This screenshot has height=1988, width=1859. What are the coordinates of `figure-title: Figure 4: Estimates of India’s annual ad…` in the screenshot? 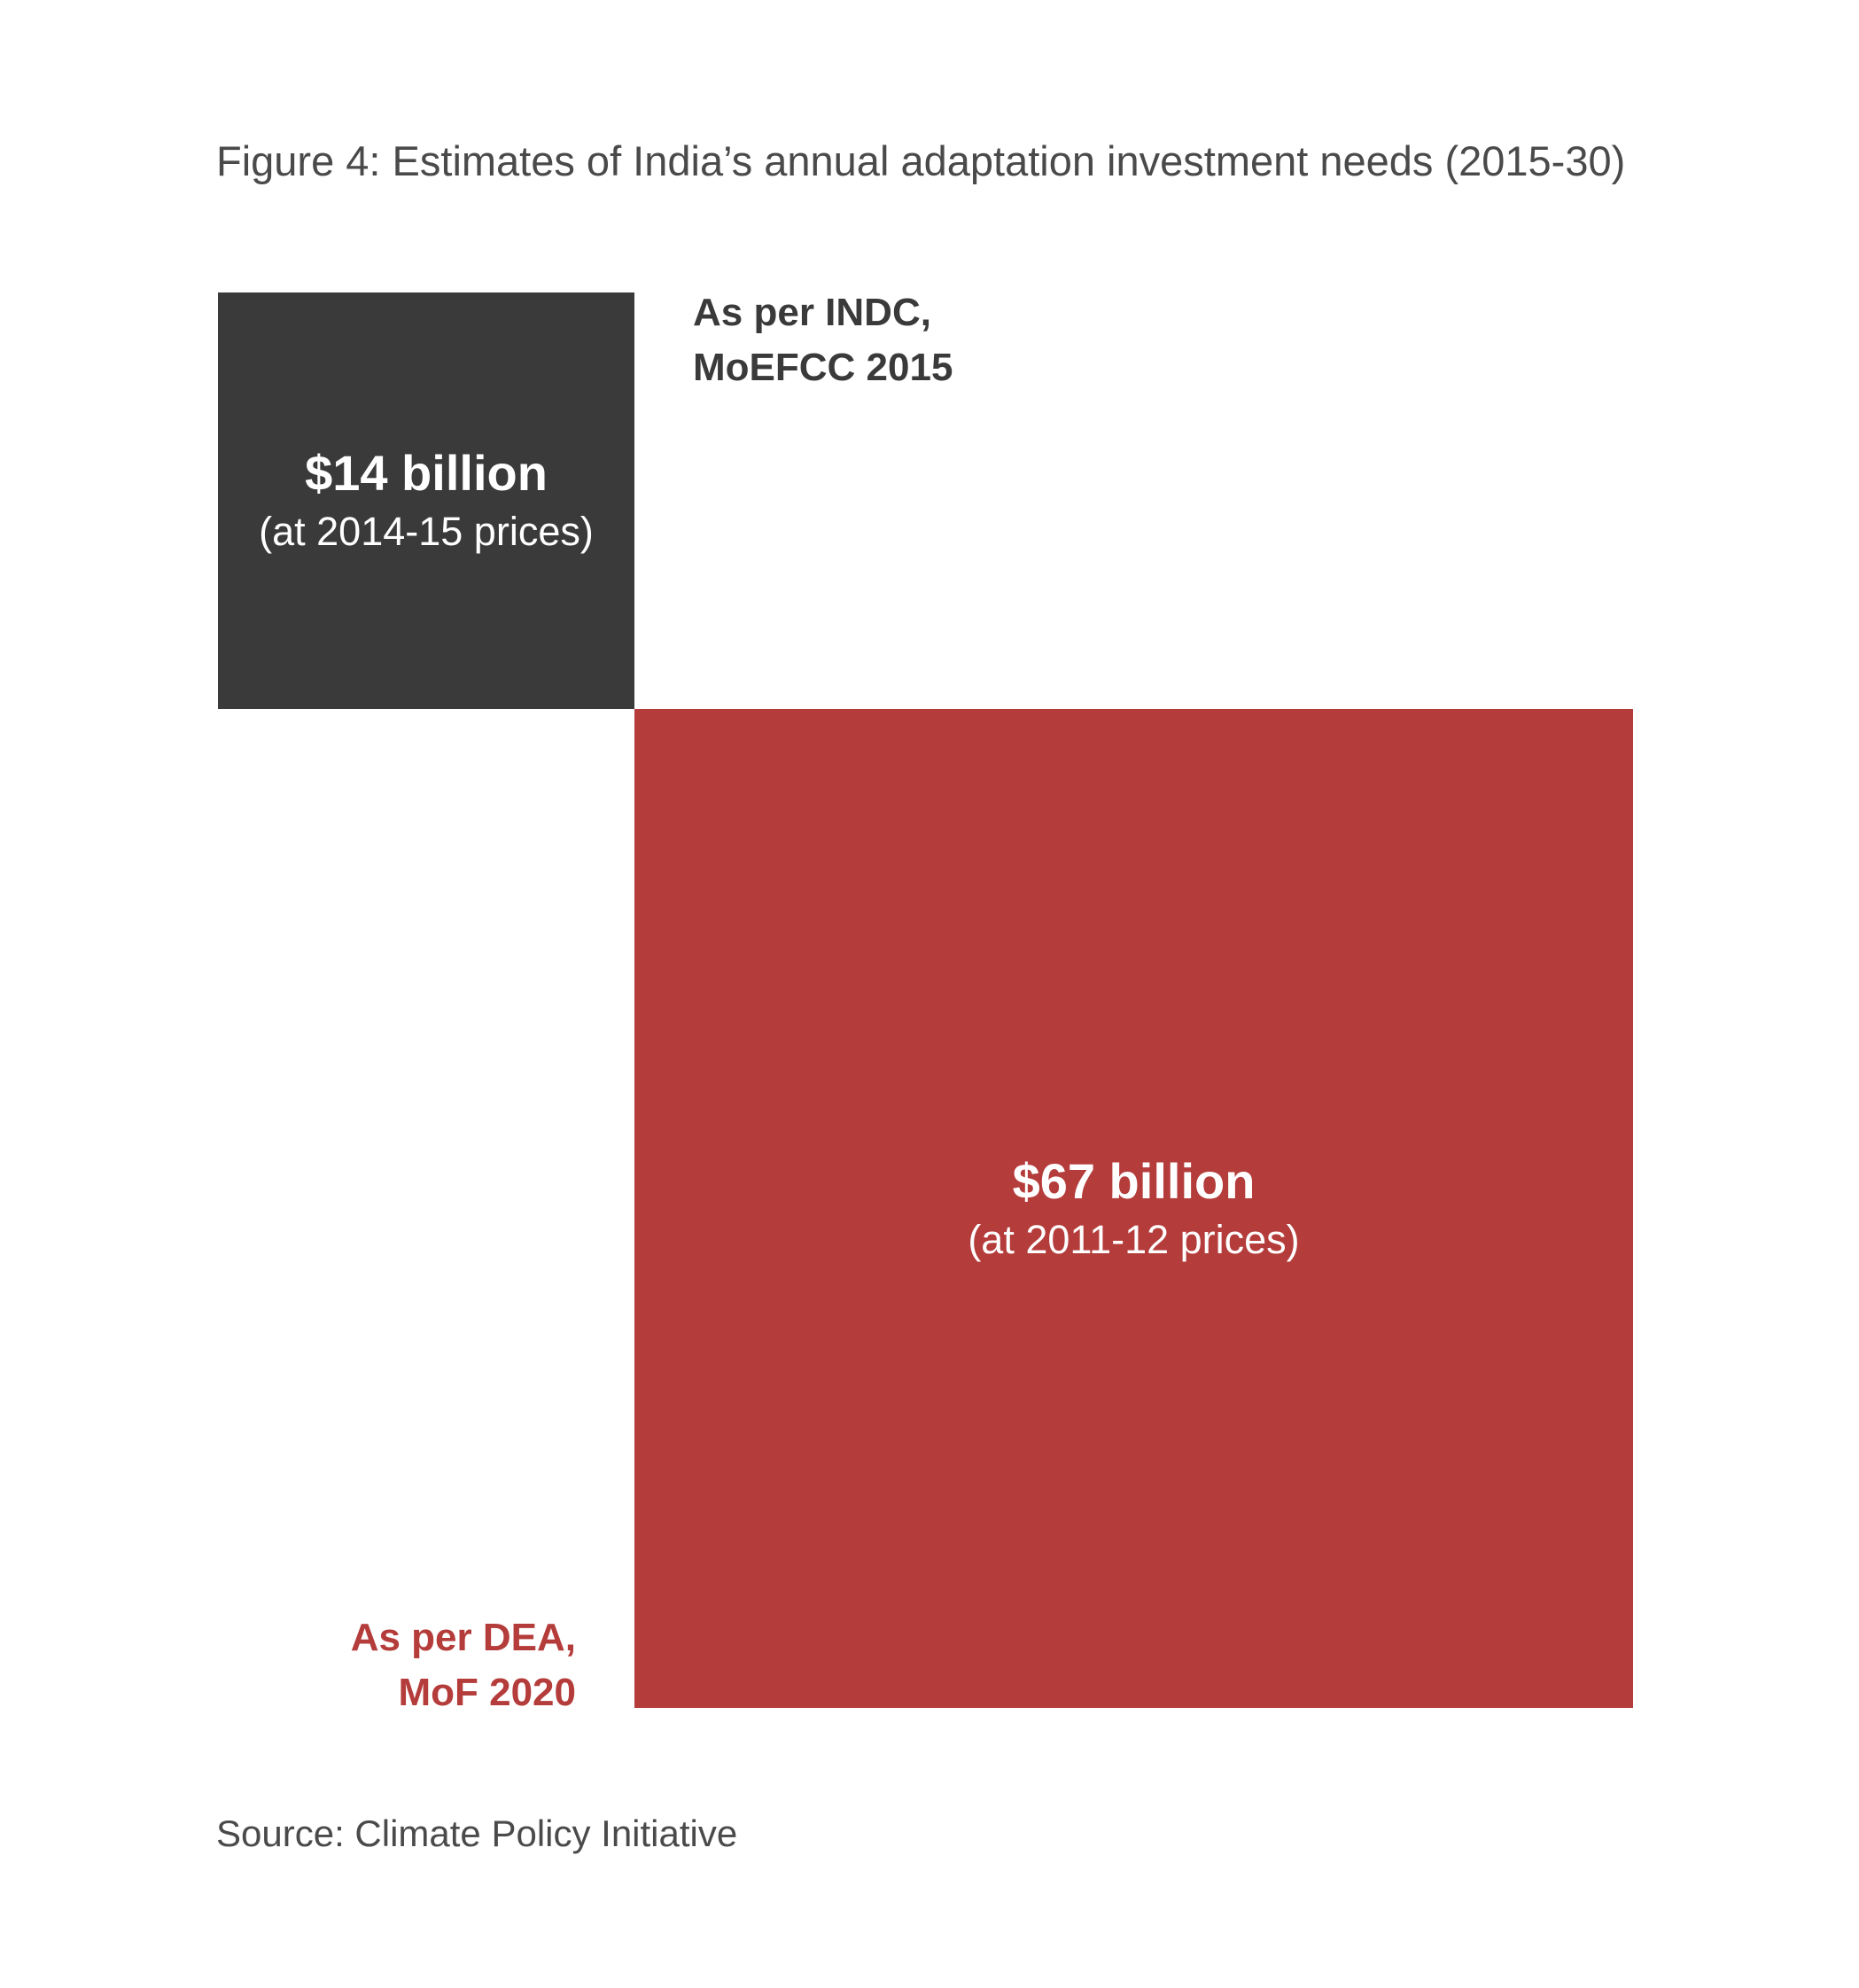 It's located at (921, 160).